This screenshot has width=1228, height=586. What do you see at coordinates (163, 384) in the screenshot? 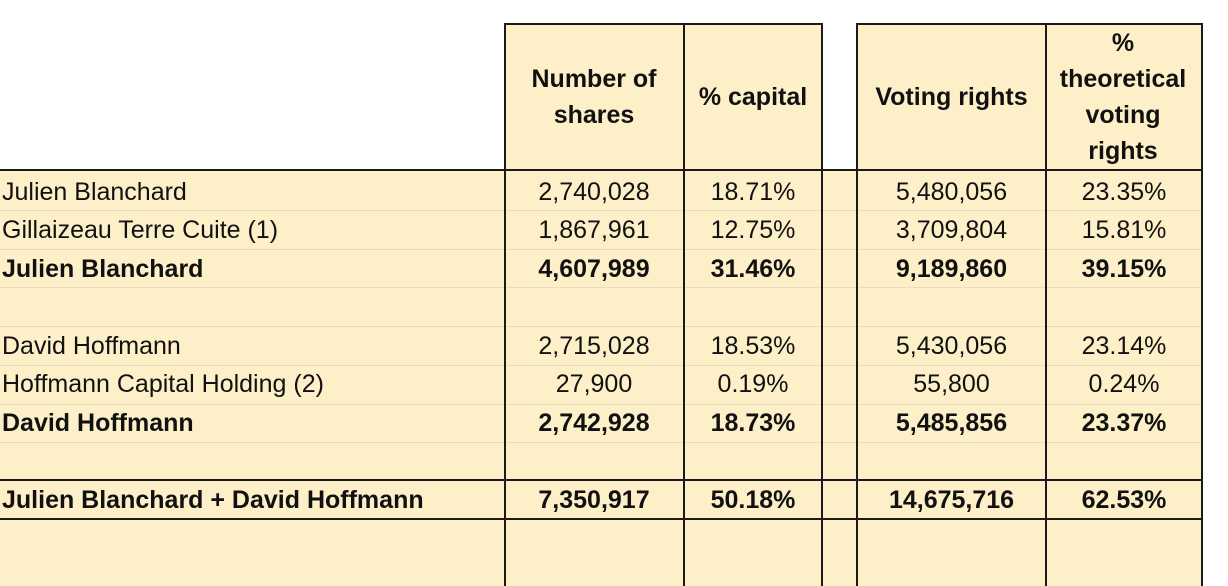
I see `holder-label: Hoffmann Capital Holding (2)` at bounding box center [163, 384].